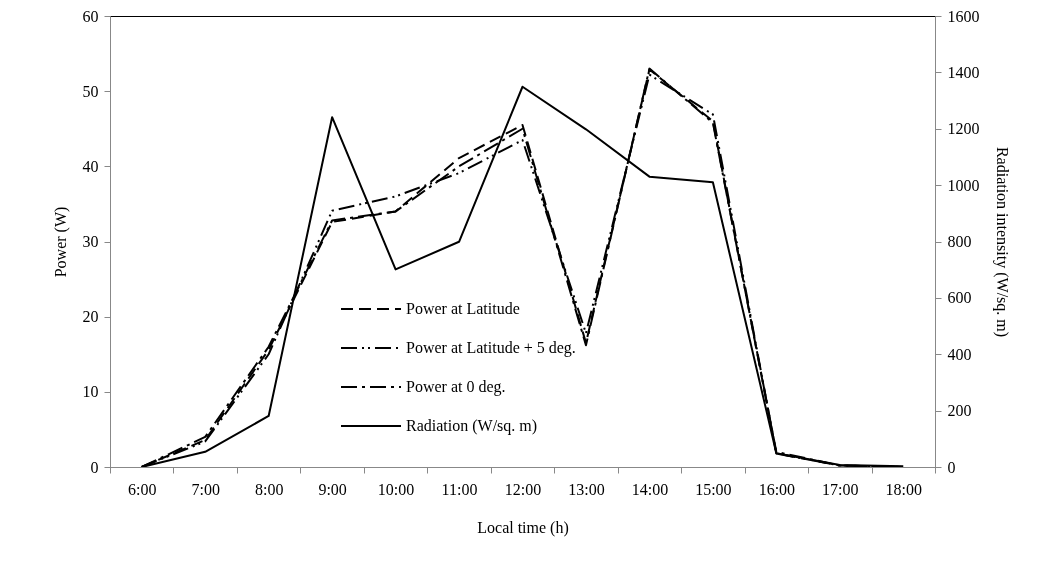 This screenshot has height=565, width=1049. Describe the element at coordinates (456, 387) in the screenshot. I see `legend-label: Power at 0 deg.` at that location.